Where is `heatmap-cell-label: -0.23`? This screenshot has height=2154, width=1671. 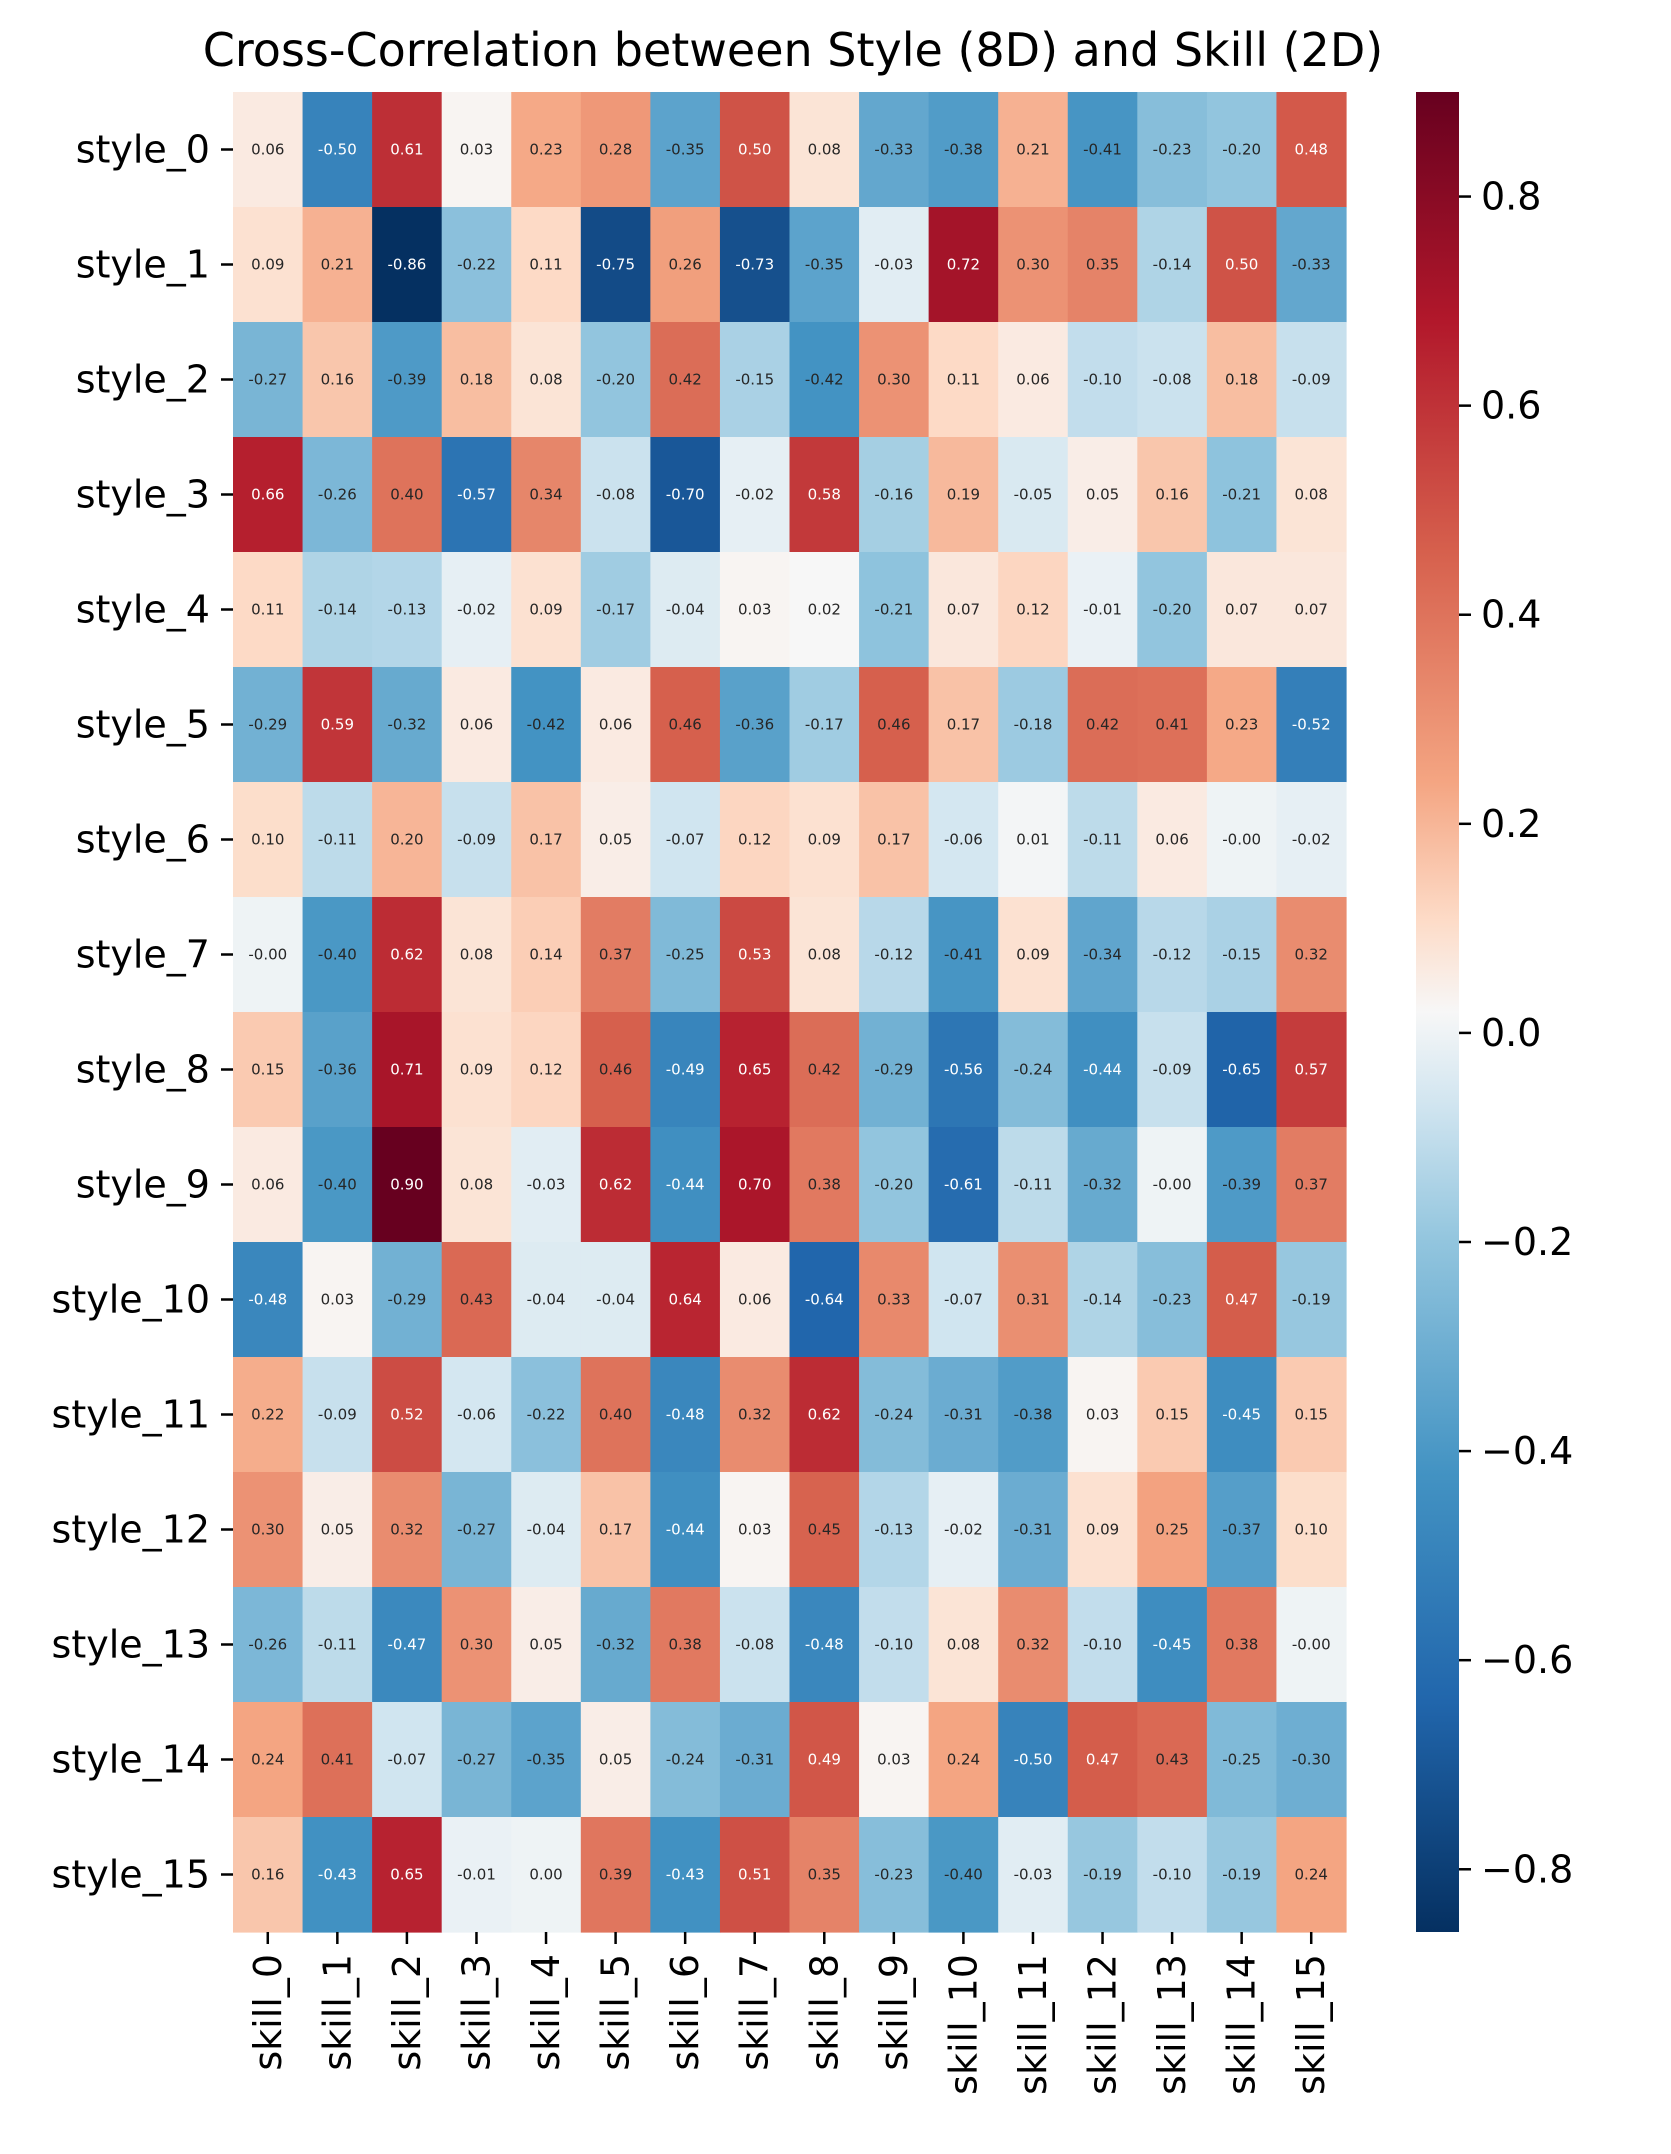
heatmap-cell-label: -0.23 is located at coordinates (1172, 150).